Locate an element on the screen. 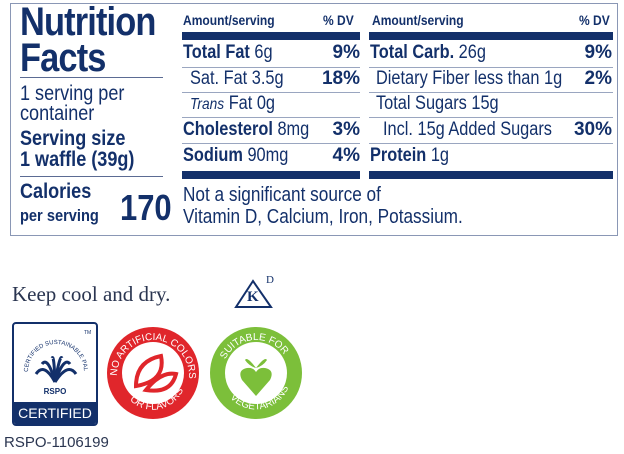  servings-per-container: 1 serving per container is located at coordinates (72, 103).